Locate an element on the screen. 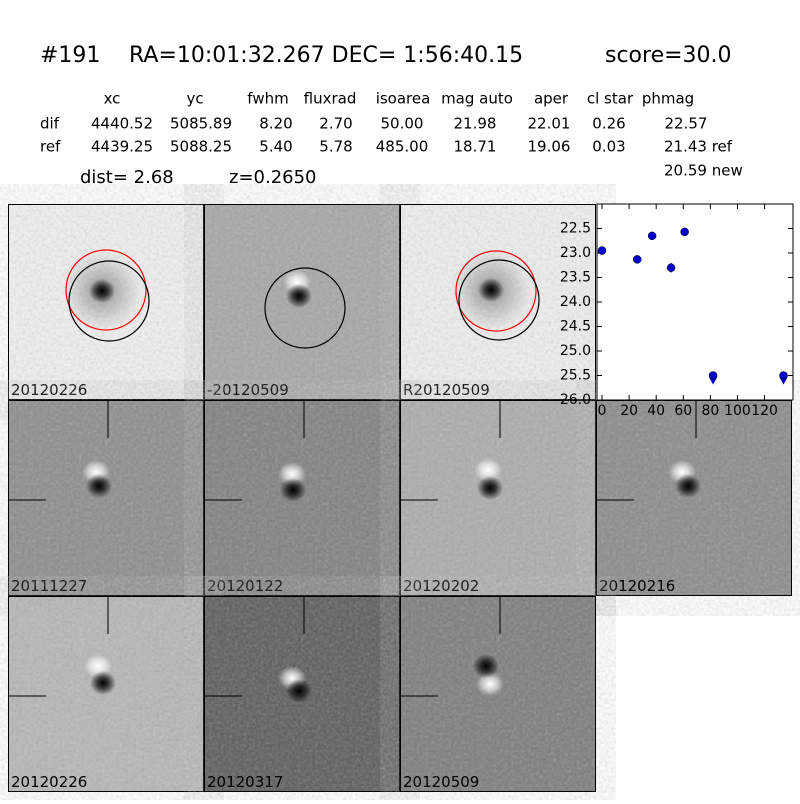 The height and width of the screenshot is (804, 800). column-header: xc is located at coordinates (112, 99).